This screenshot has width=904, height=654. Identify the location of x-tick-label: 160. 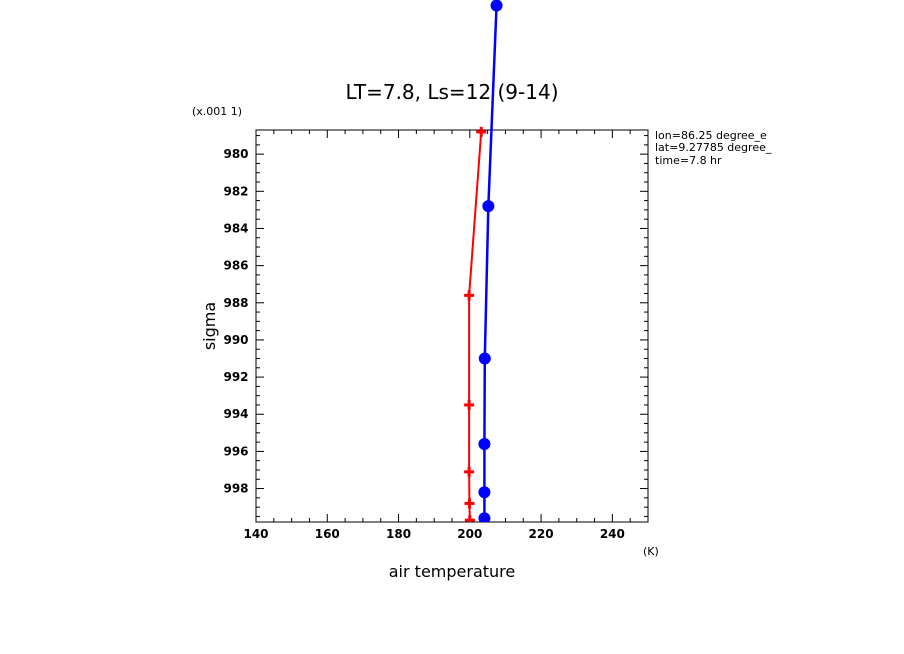
(327, 534).